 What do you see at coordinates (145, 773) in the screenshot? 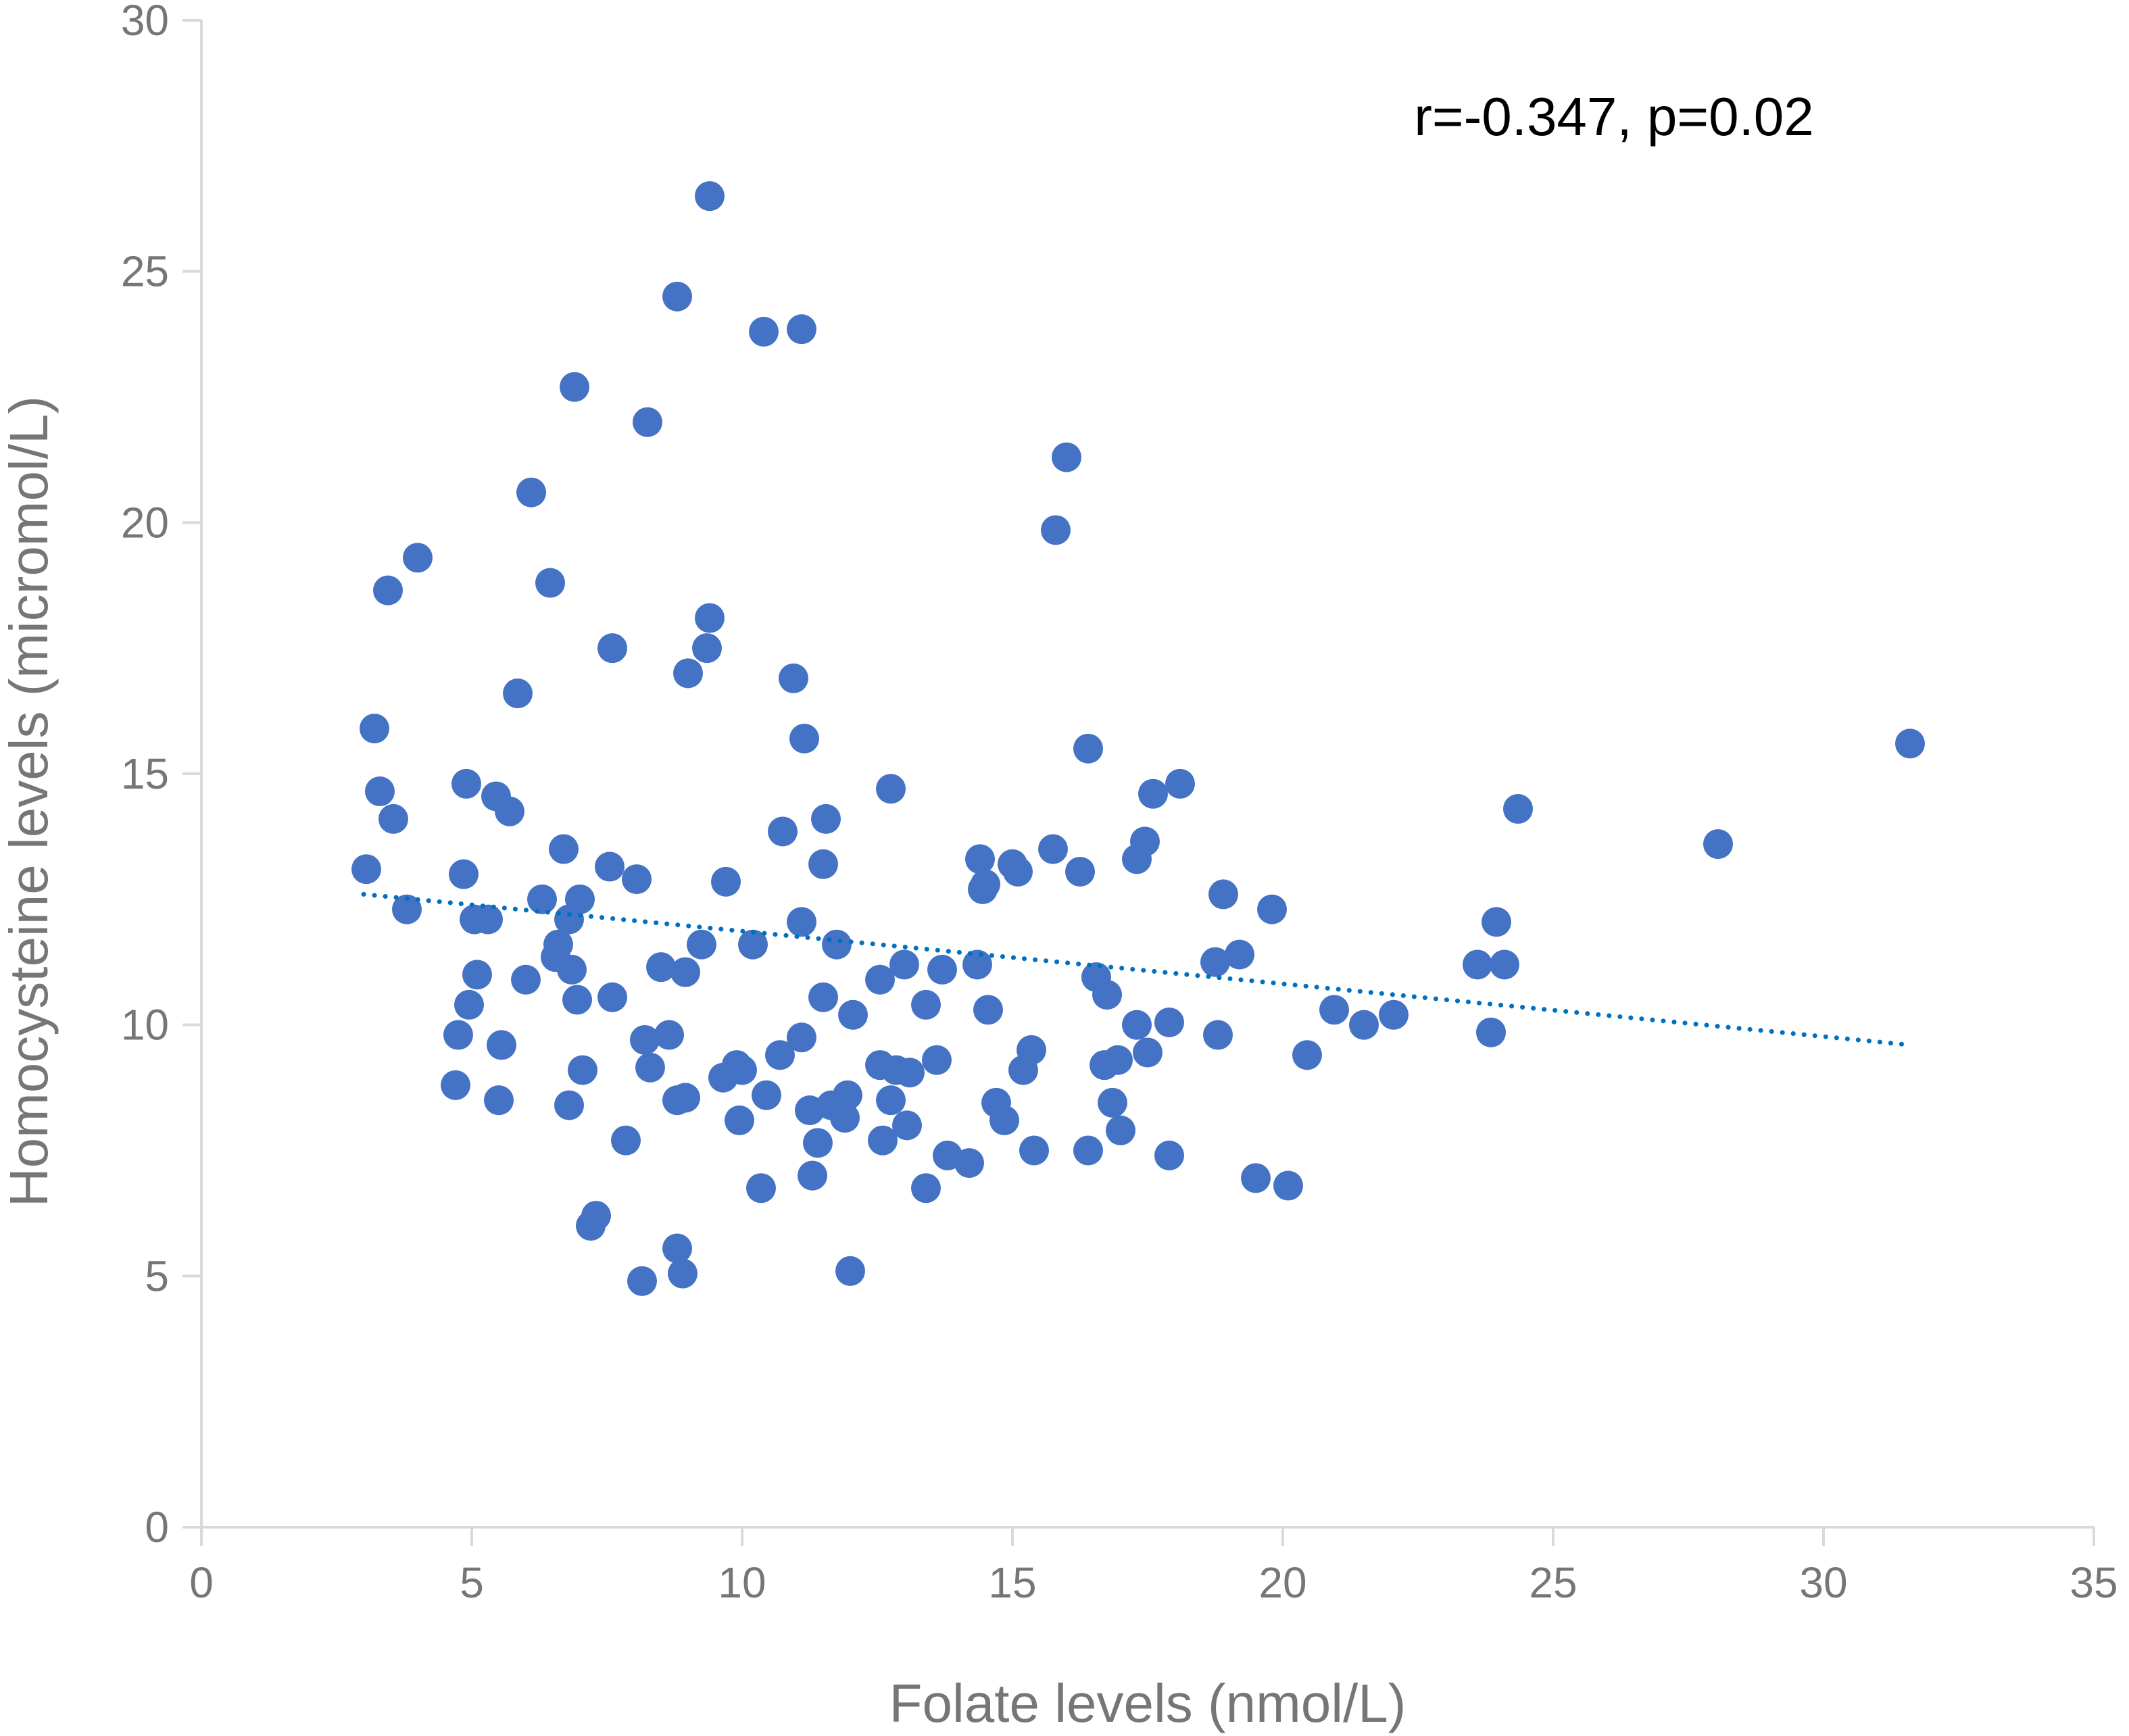
I see `y-tick-label: 15` at bounding box center [145, 773].